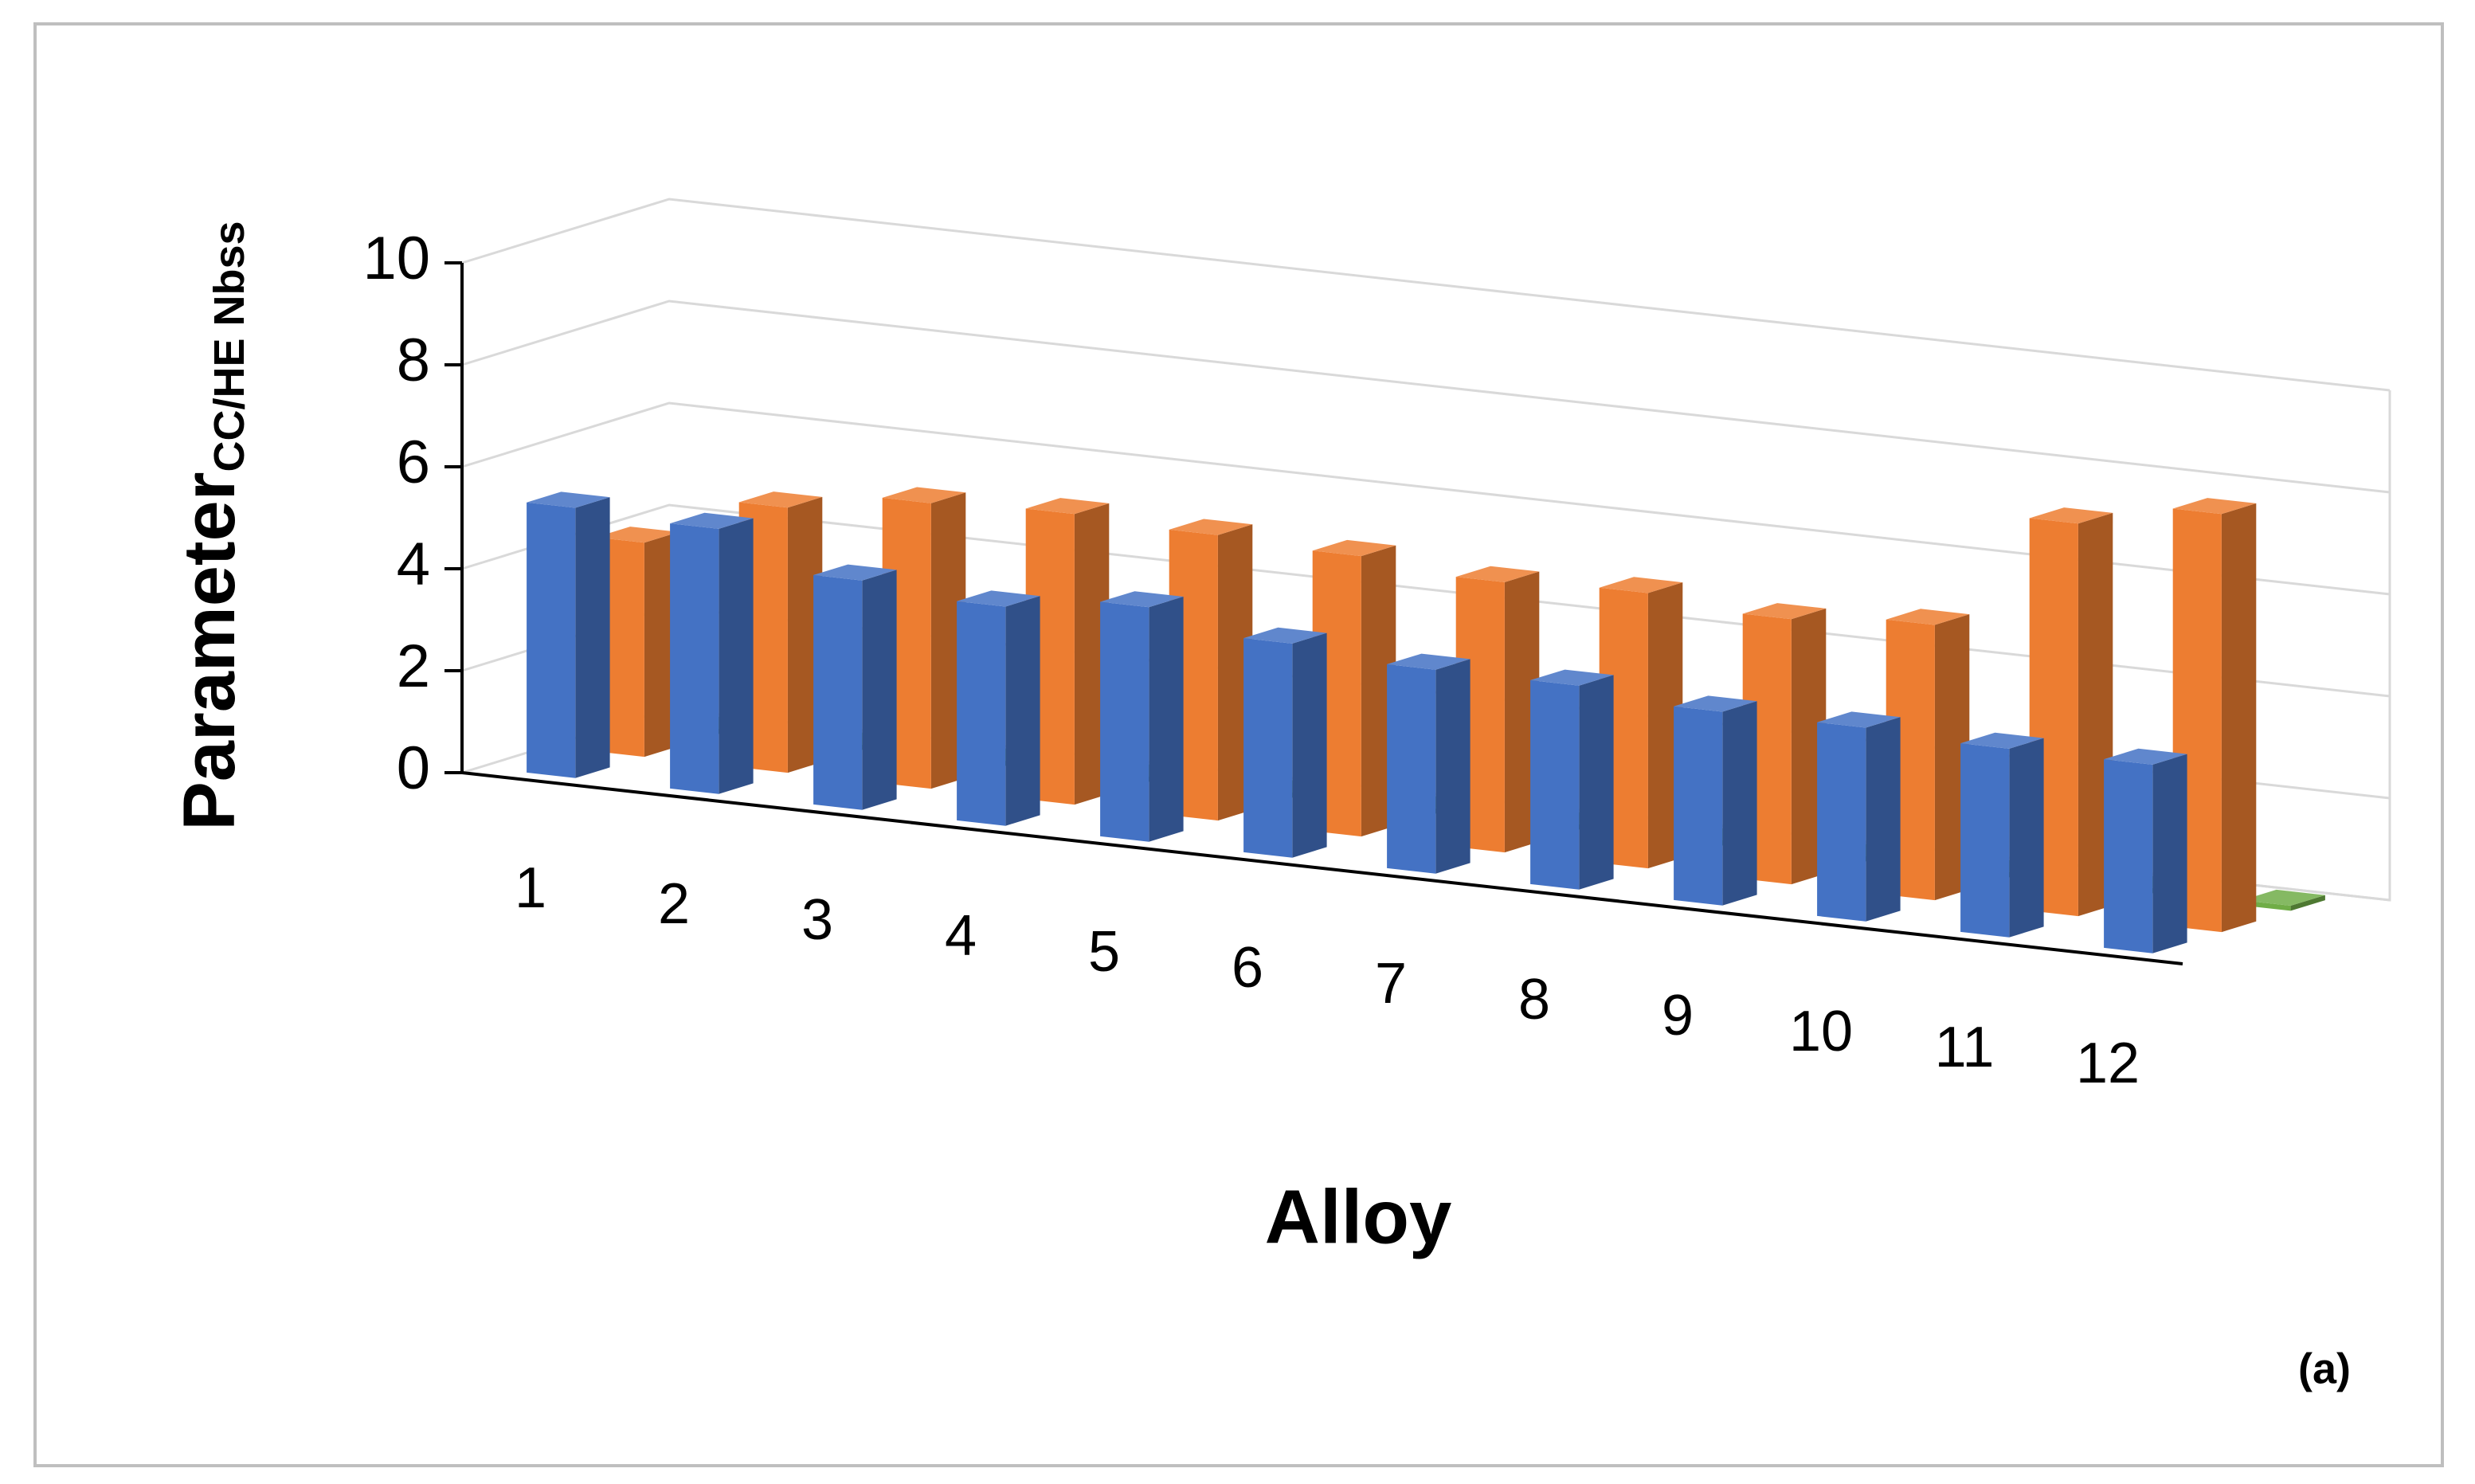 This screenshot has width=2475, height=1484. I want to click on x-tick-label: 10, so click(1821, 1031).